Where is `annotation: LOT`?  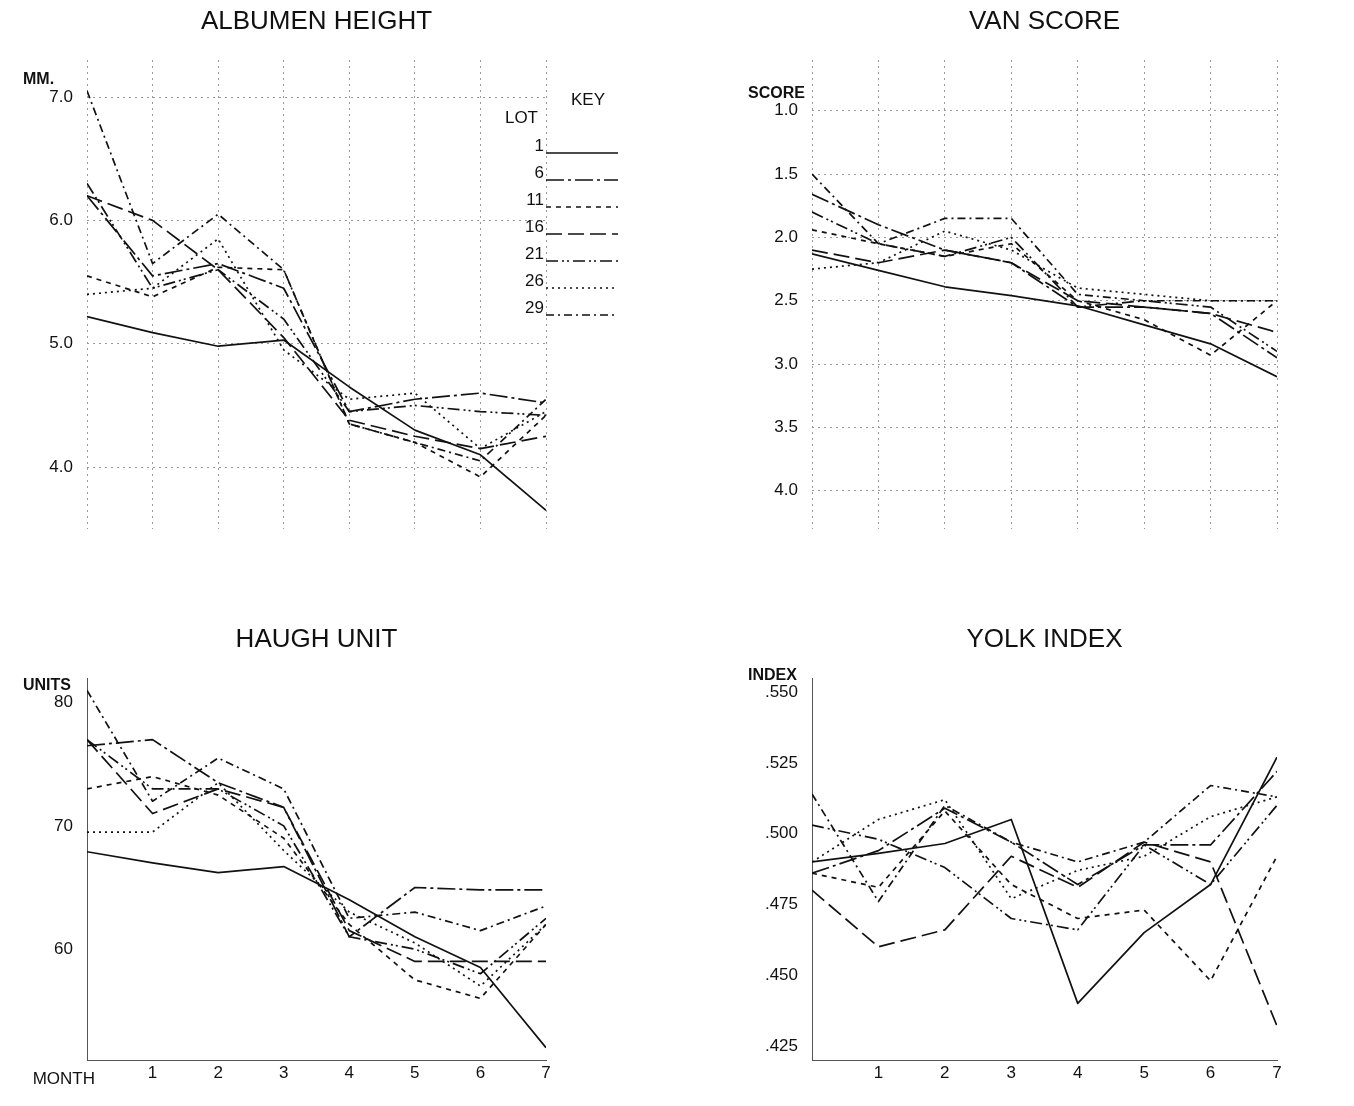 annotation: LOT is located at coordinates (521, 117).